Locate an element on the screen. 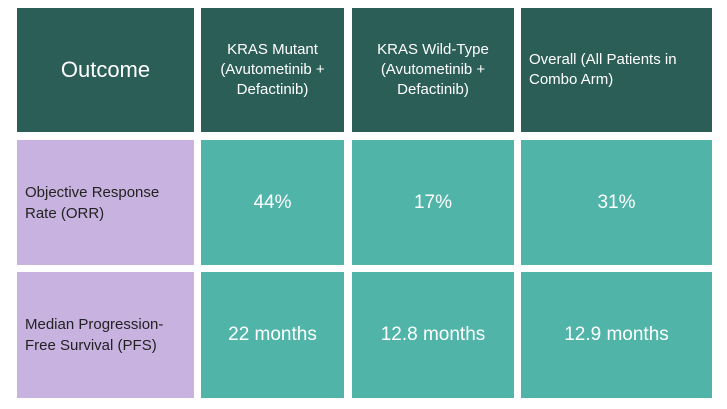 This screenshot has width=727, height=409. value-cell: 12.8 months is located at coordinates (433, 335).